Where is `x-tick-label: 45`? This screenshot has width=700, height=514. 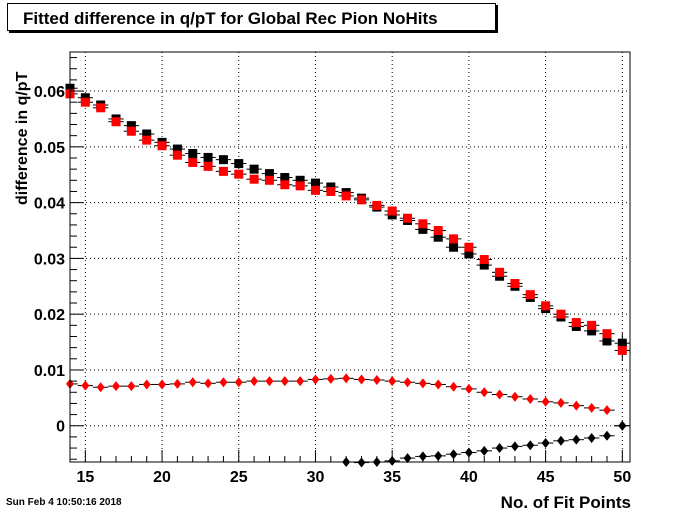
x-tick-label: 45 is located at coordinates (546, 477).